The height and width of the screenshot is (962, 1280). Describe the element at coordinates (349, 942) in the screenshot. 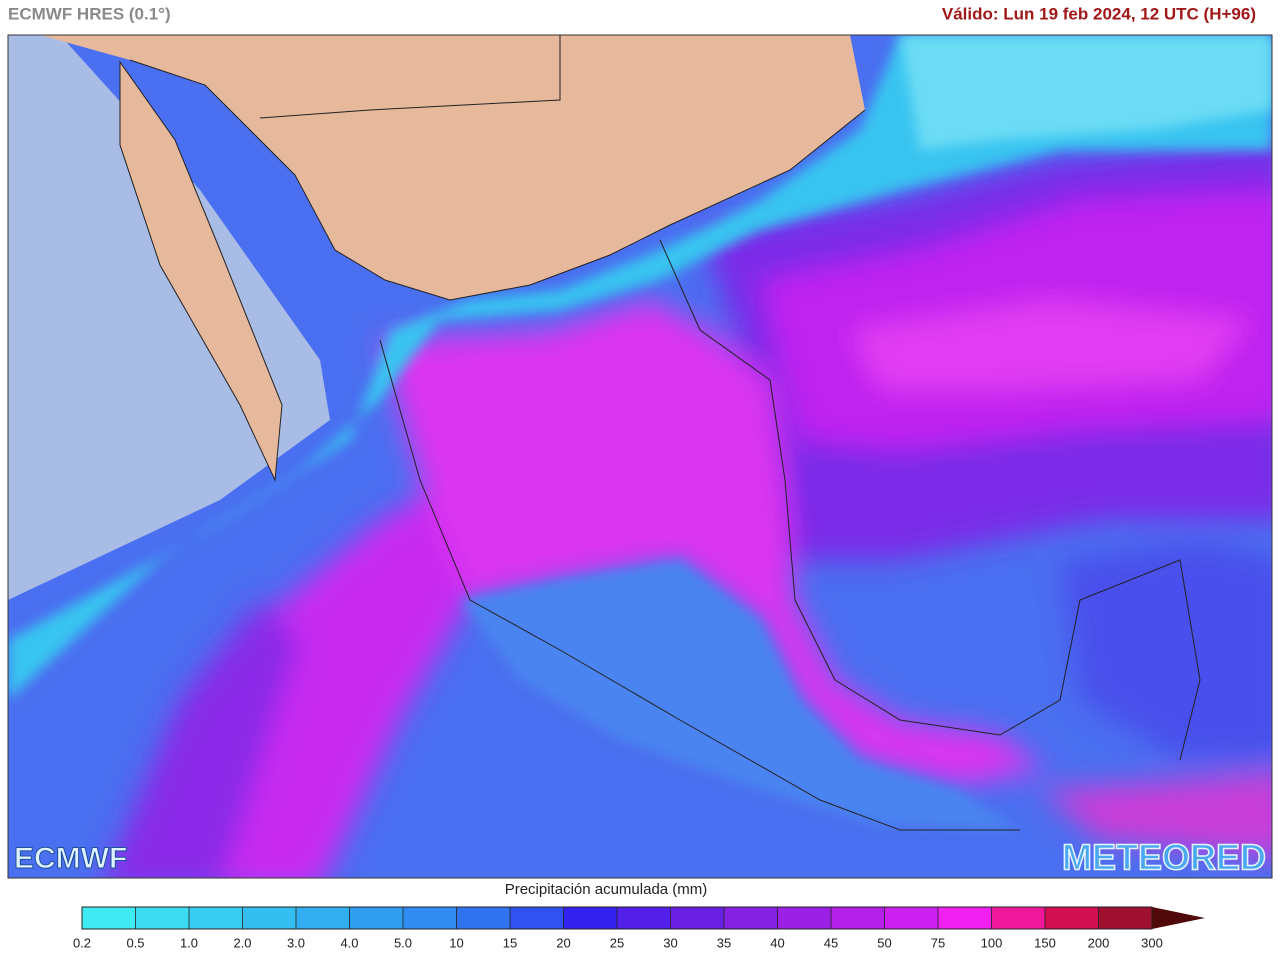

I see `colorbar-tick-label: 4.0` at that location.